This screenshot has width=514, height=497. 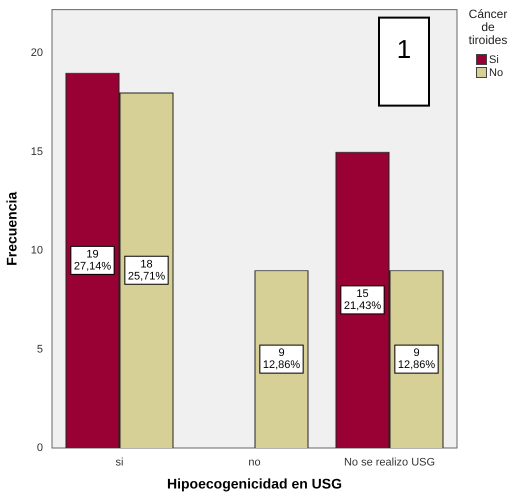 What do you see at coordinates (39, 448) in the screenshot?
I see `y-tick-label: 0` at bounding box center [39, 448].